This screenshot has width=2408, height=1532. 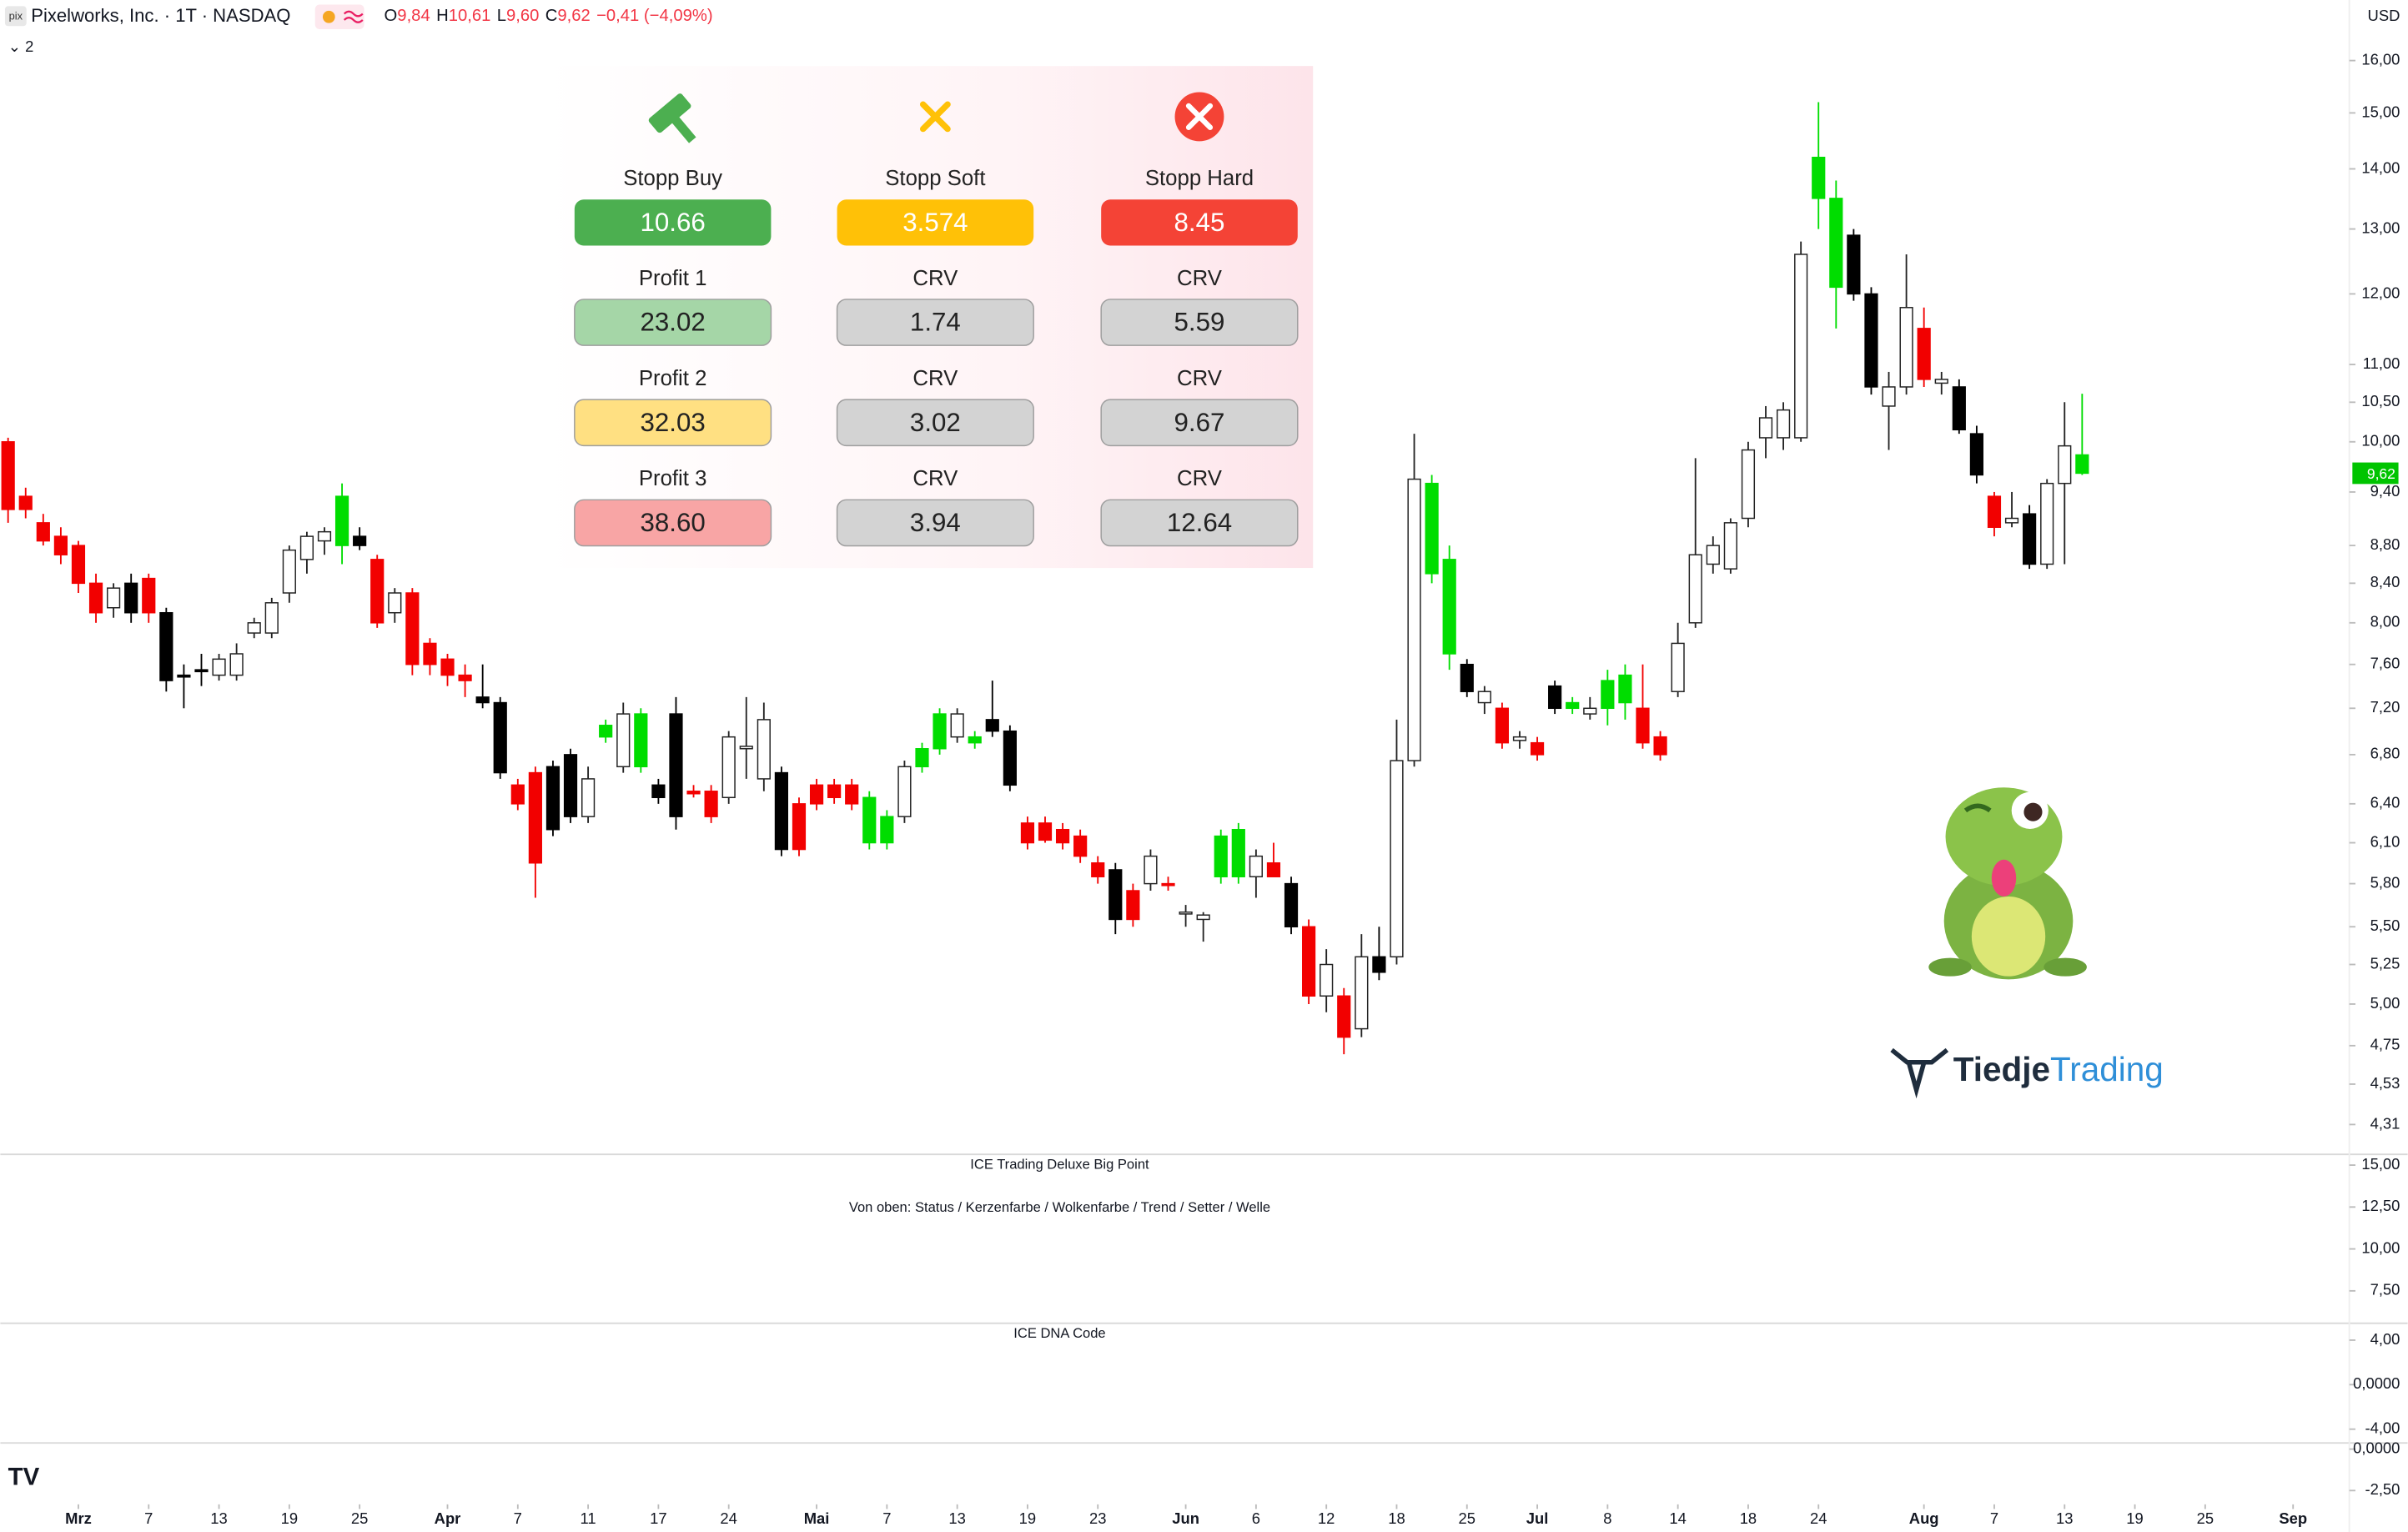 I want to click on x-tick-label: Jun, so click(x=1185, y=1518).